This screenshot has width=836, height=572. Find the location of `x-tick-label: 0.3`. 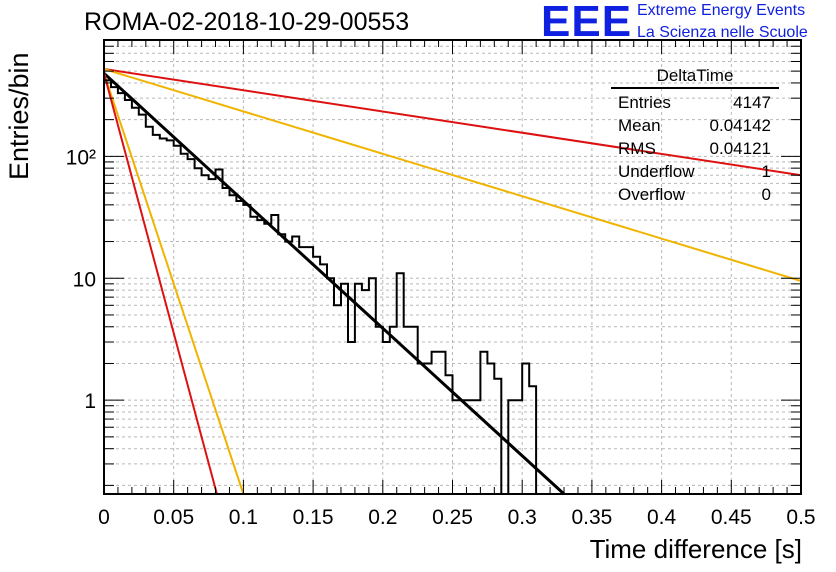

x-tick-label: 0.3 is located at coordinates (522, 517).